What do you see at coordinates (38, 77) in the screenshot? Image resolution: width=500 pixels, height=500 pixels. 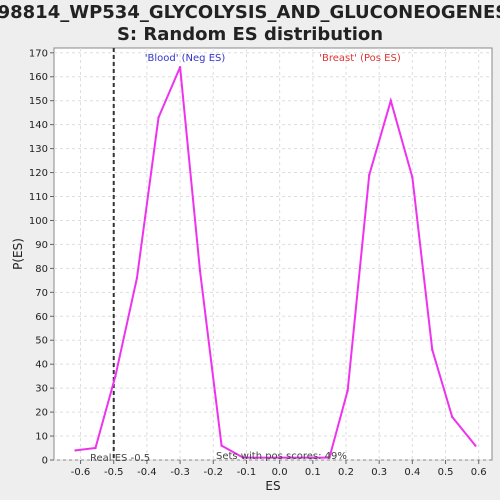 I see `y-tick-label: 160` at bounding box center [38, 77].